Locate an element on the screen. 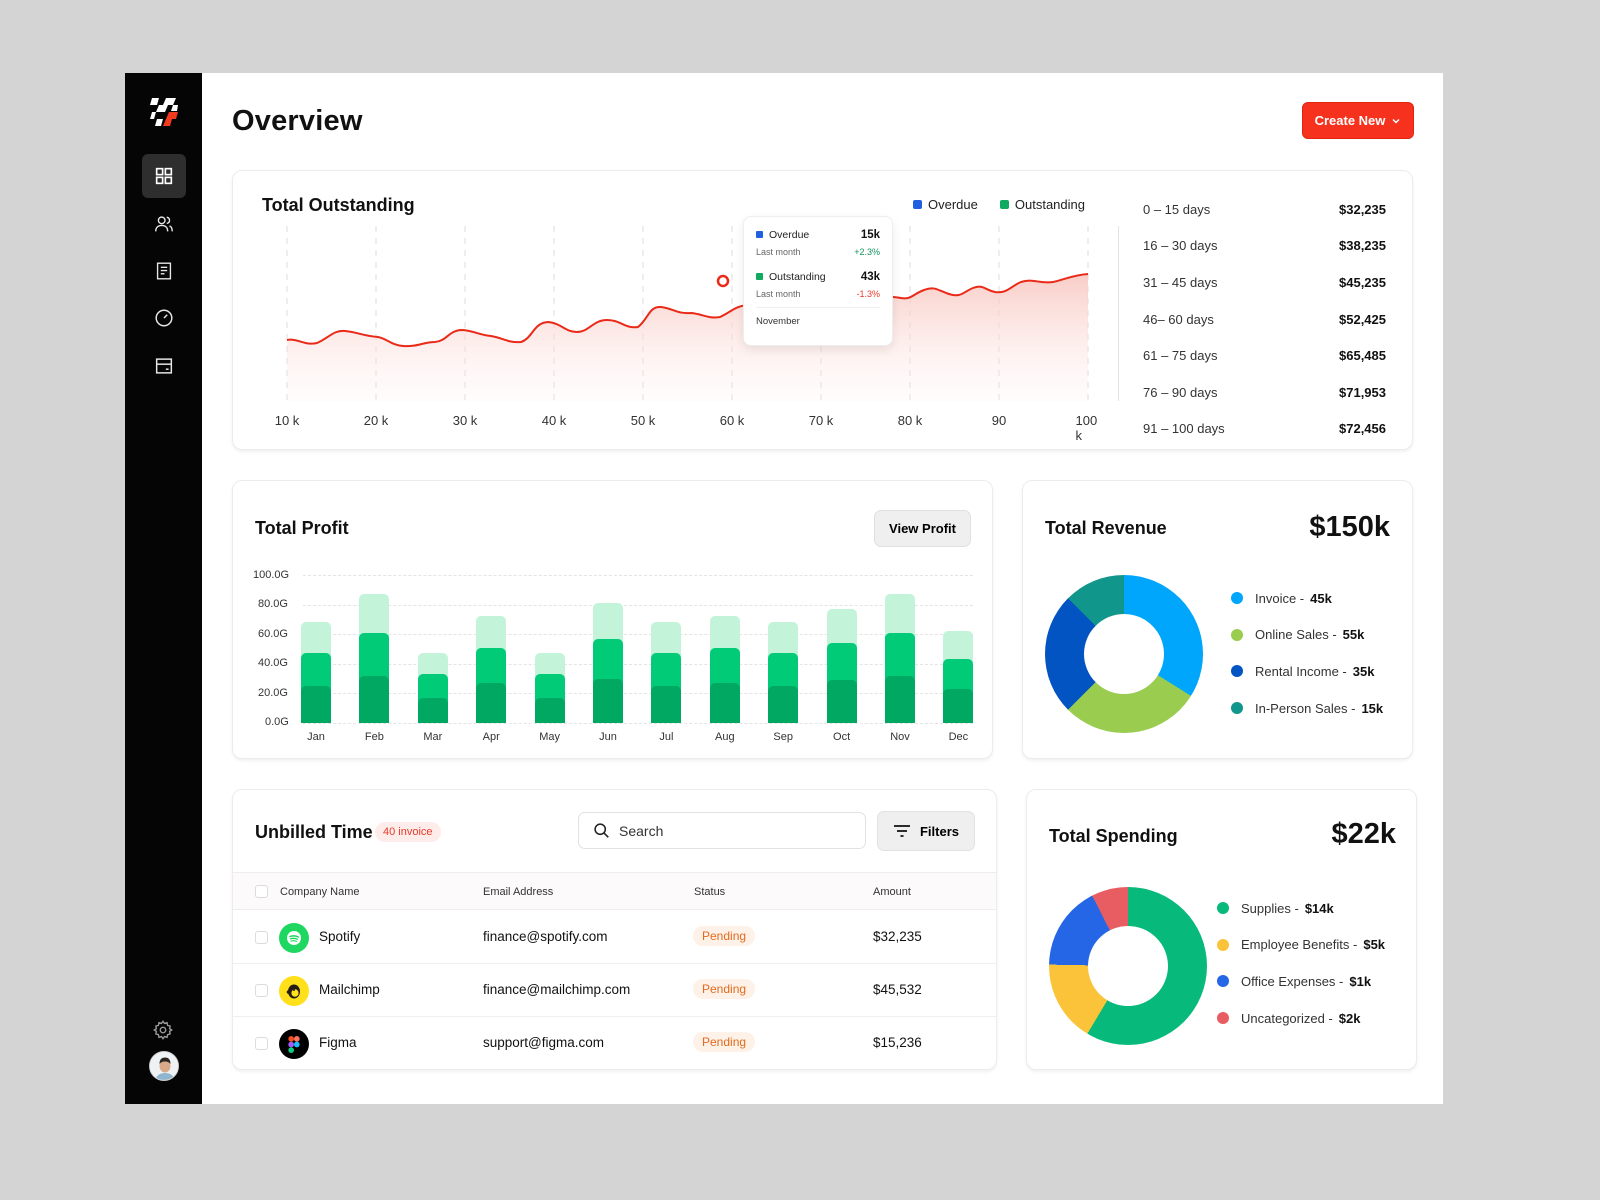  outstanding-title: Total Outstanding is located at coordinates (338, 205).